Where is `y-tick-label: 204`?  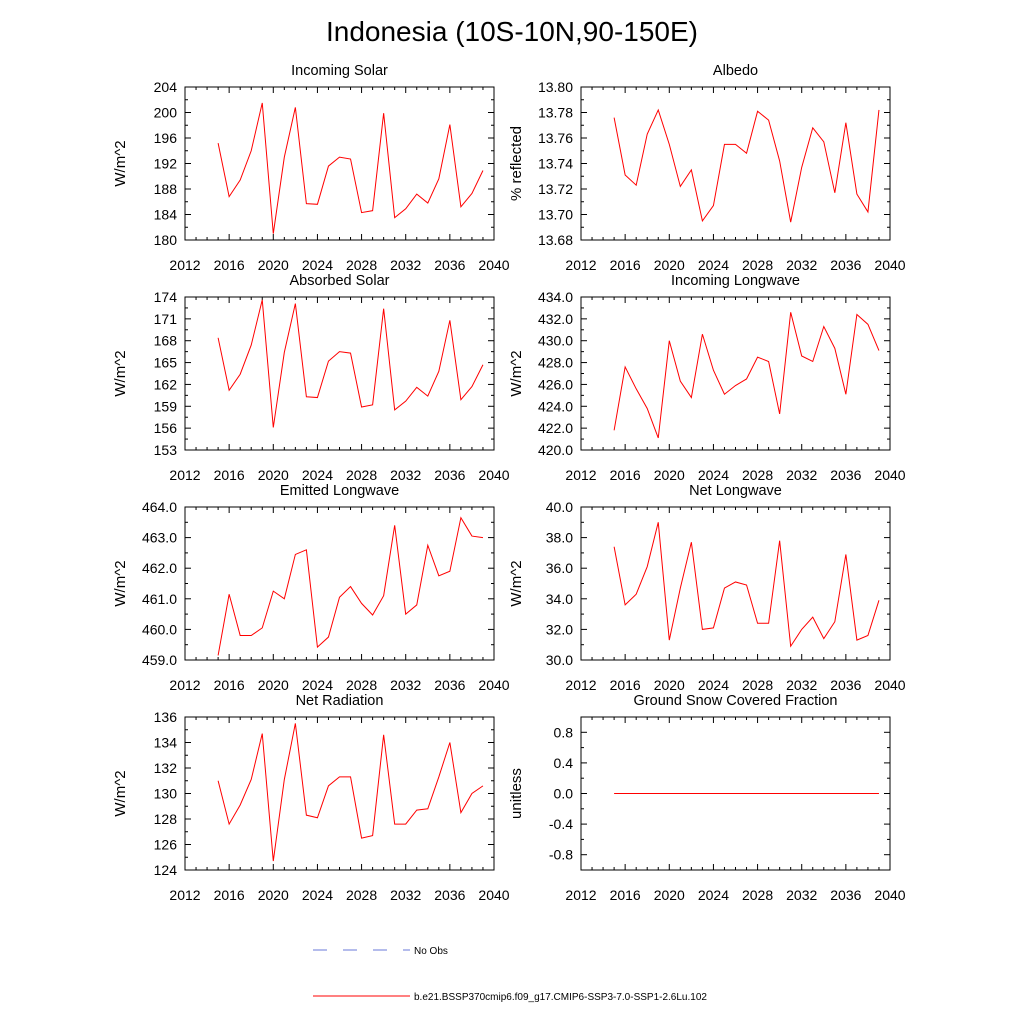
y-tick-label: 204 is located at coordinates (166, 87).